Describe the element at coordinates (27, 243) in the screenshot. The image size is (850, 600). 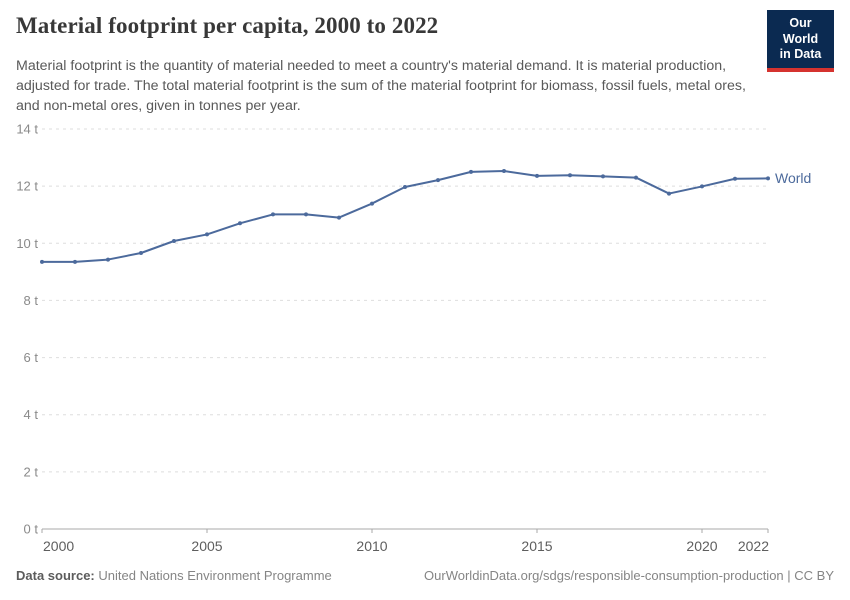
I see `y-axis-tick-label: 10 t` at that location.